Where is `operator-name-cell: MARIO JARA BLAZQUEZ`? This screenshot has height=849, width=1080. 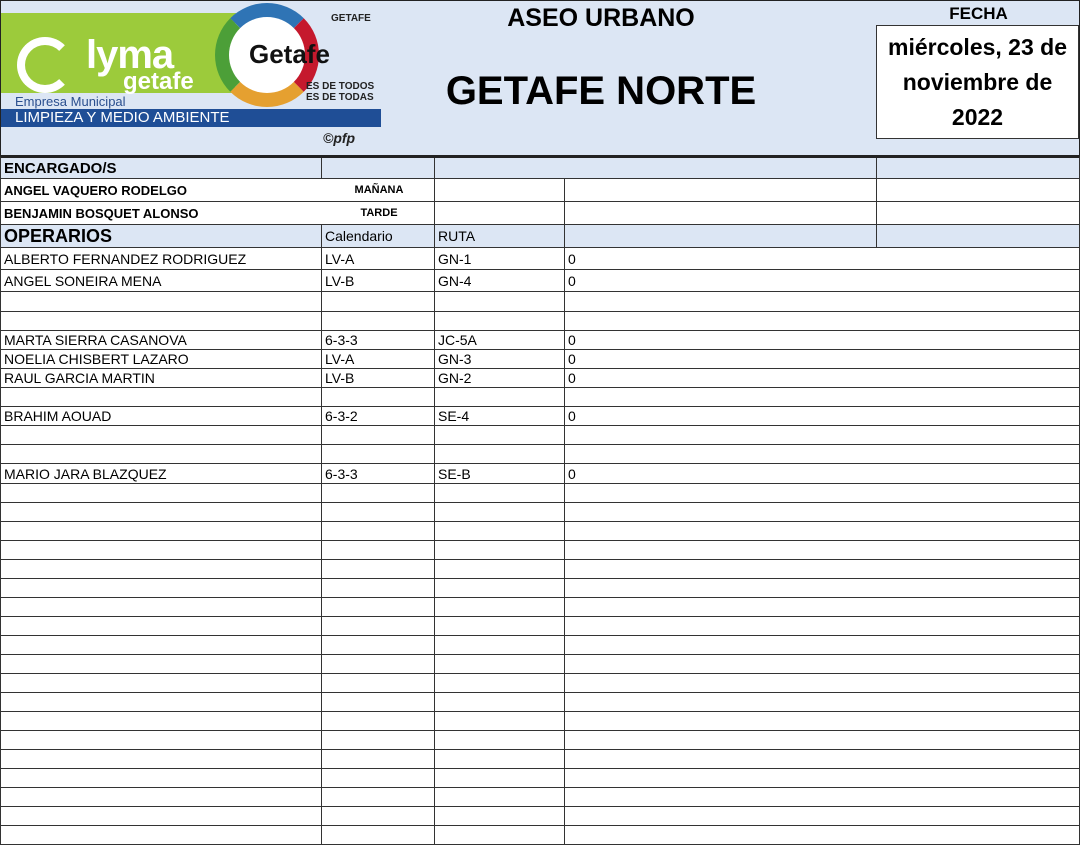
operator-name-cell: MARIO JARA BLAZQUEZ is located at coordinates (85, 473).